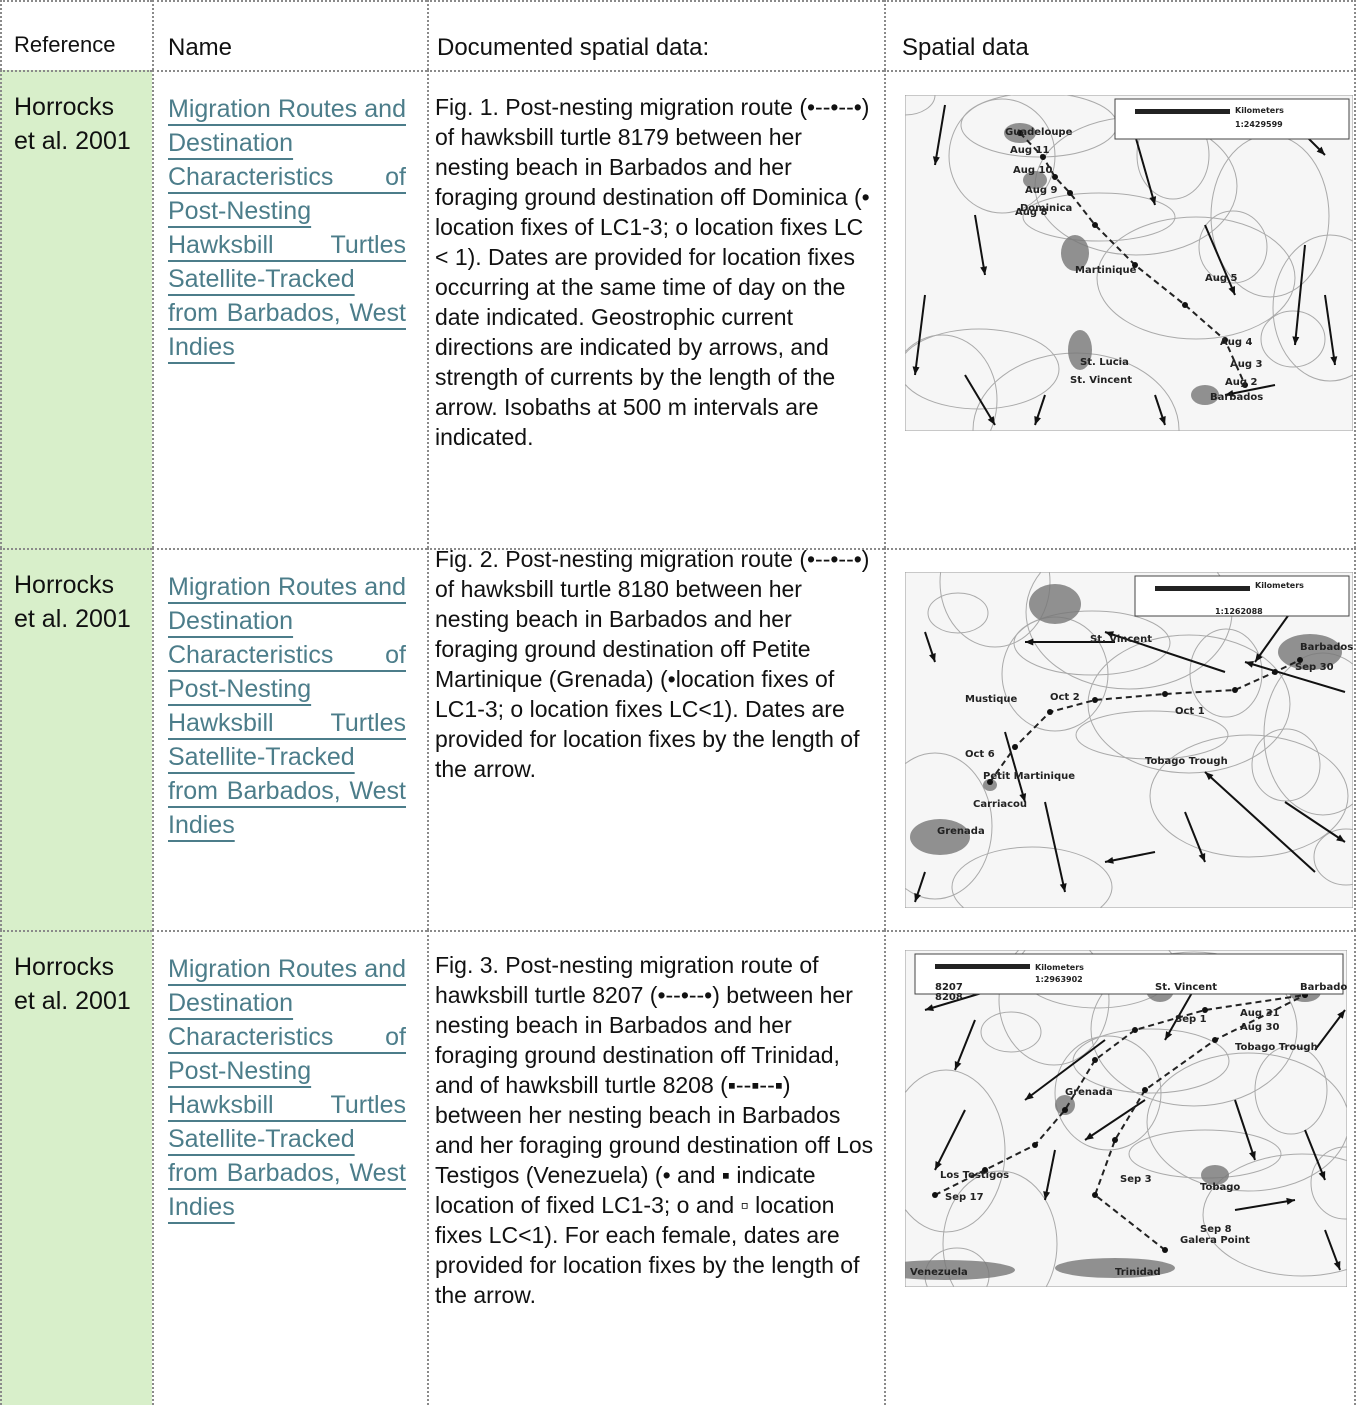  What do you see at coordinates (76, 35) in the screenshot?
I see `header-cell: Reference` at bounding box center [76, 35].